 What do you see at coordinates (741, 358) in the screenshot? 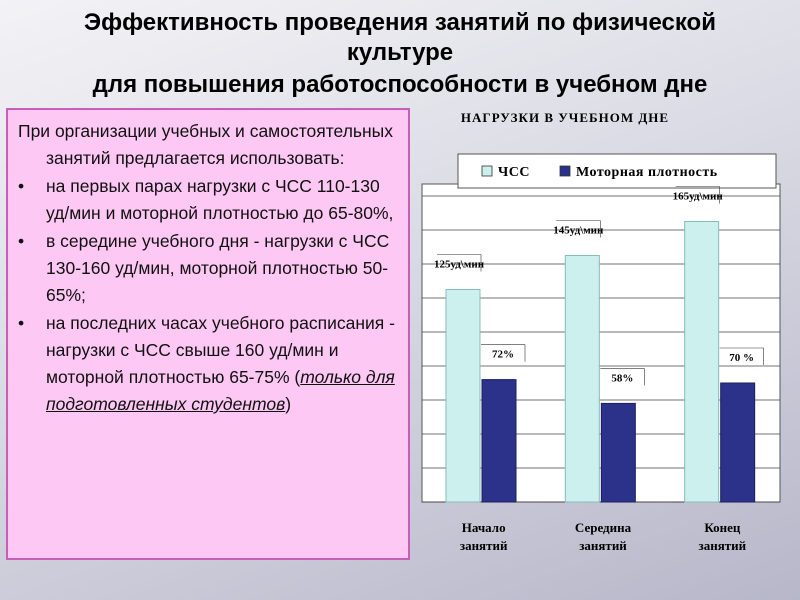
I see `data-label-density-3: 70 %` at bounding box center [741, 358].